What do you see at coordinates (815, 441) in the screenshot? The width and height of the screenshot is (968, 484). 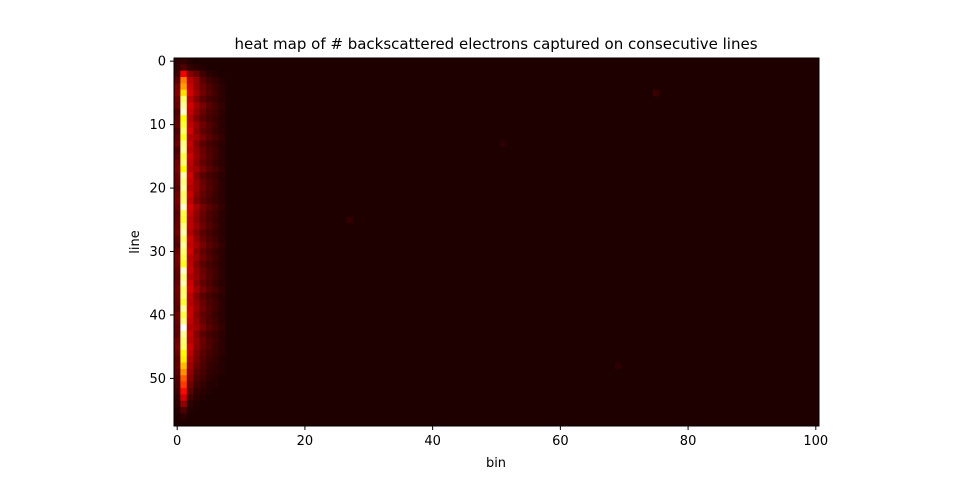 I see `x-tick-label: 100` at bounding box center [815, 441].